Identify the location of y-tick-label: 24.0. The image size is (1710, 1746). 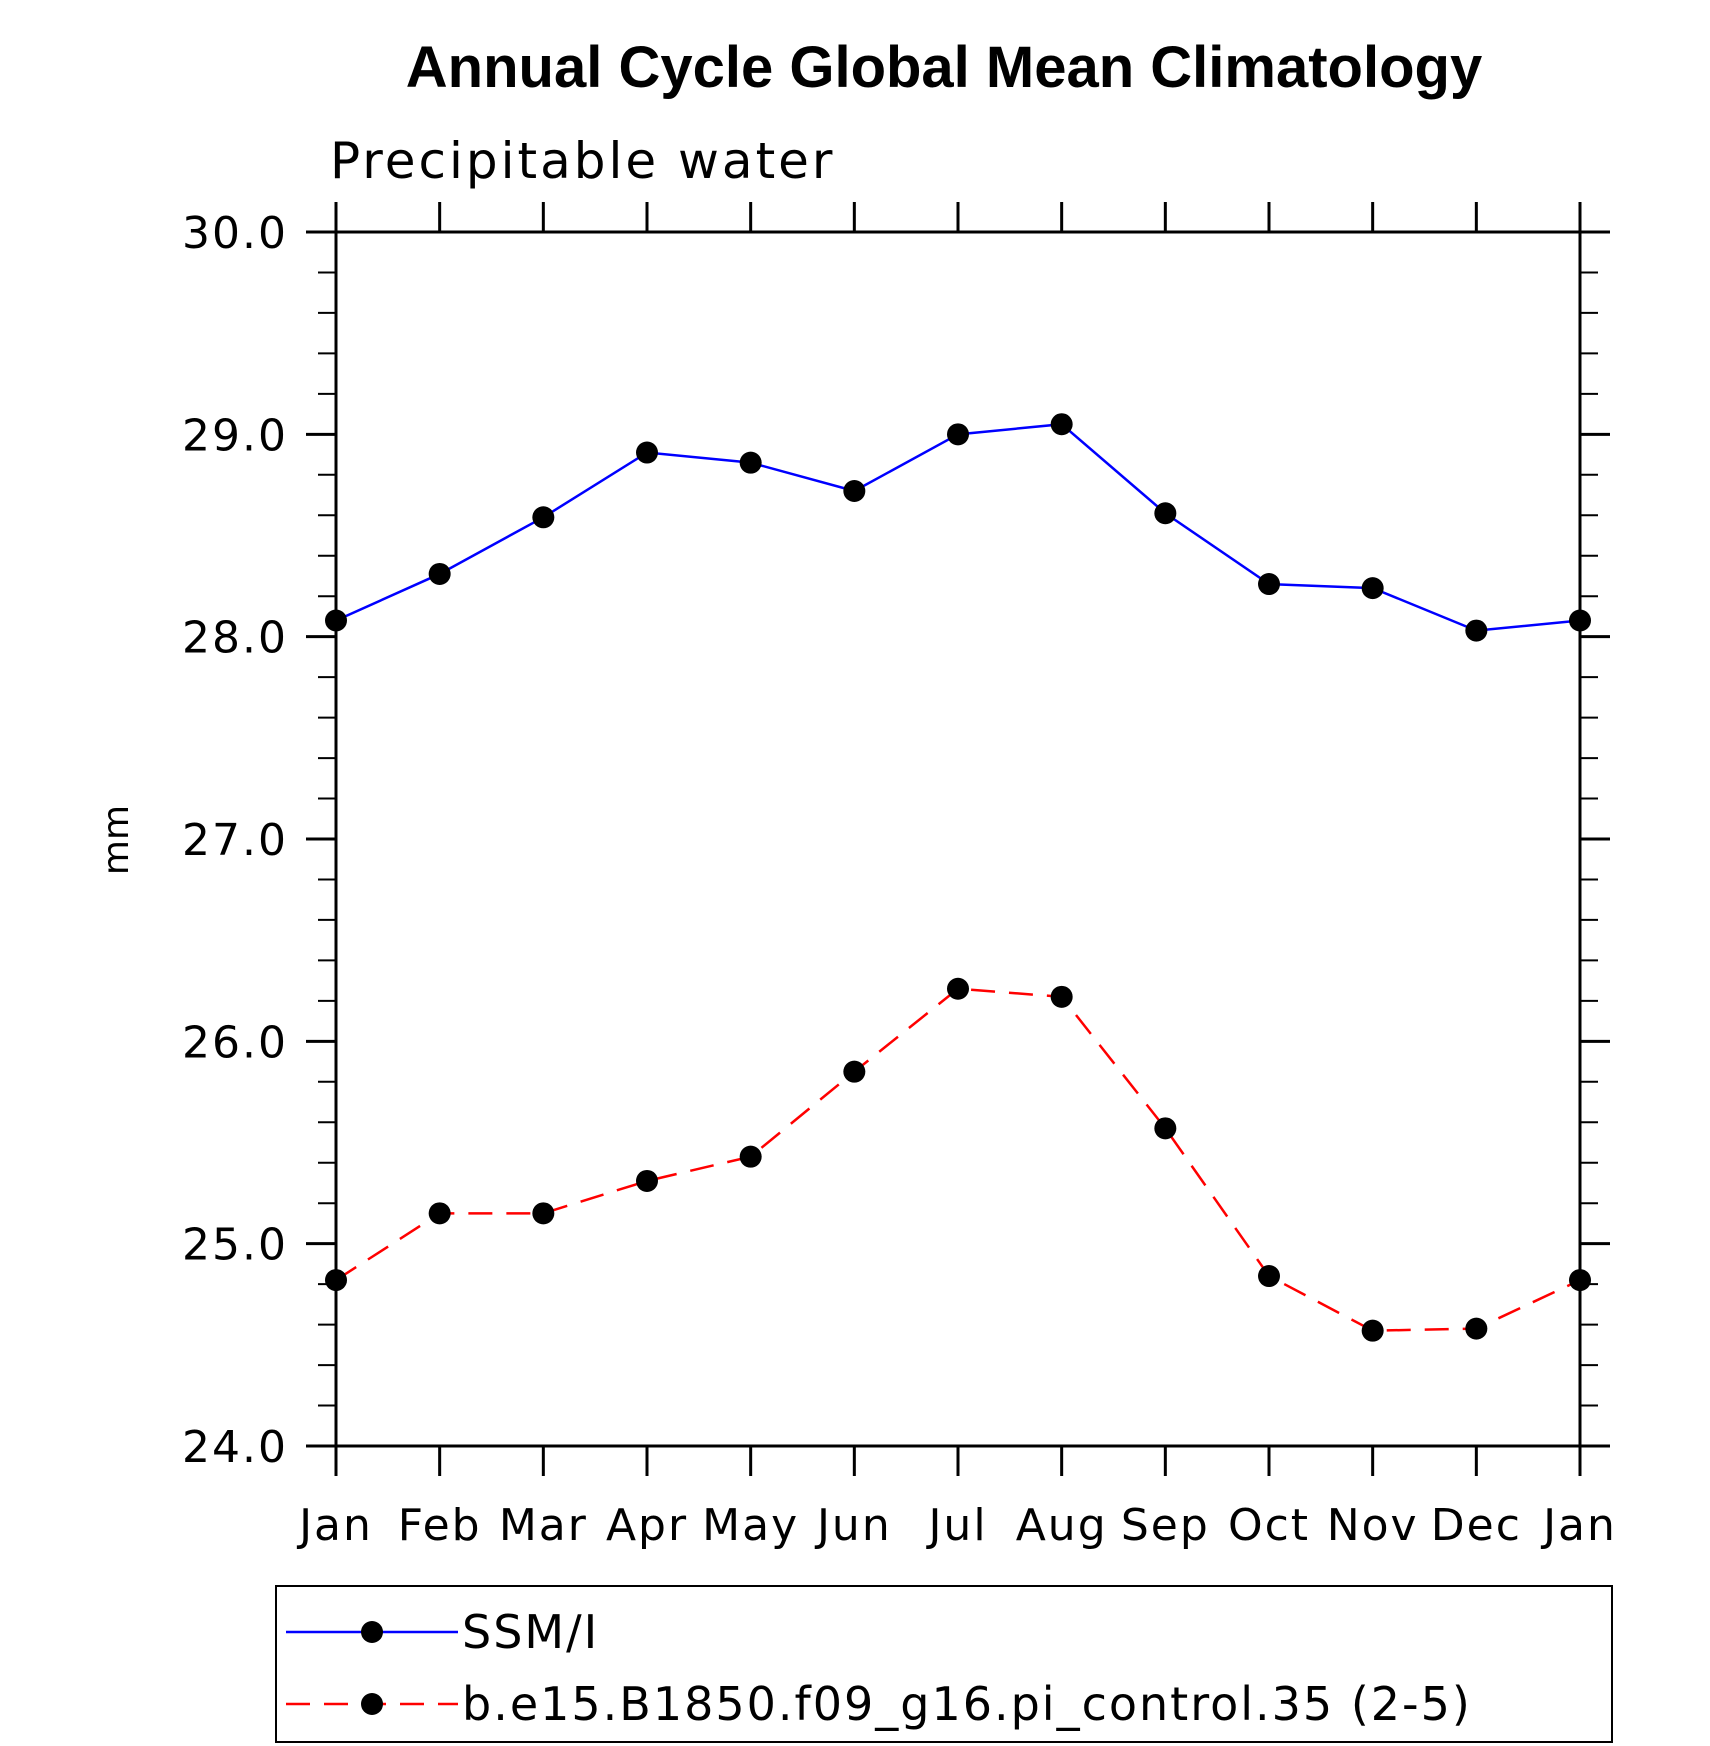
(235, 1447).